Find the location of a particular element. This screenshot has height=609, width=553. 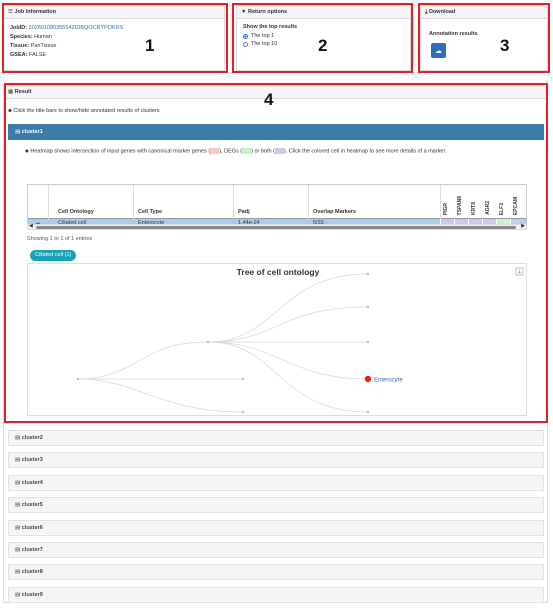

col-cell-type: Cell Type is located at coordinates (150, 212).